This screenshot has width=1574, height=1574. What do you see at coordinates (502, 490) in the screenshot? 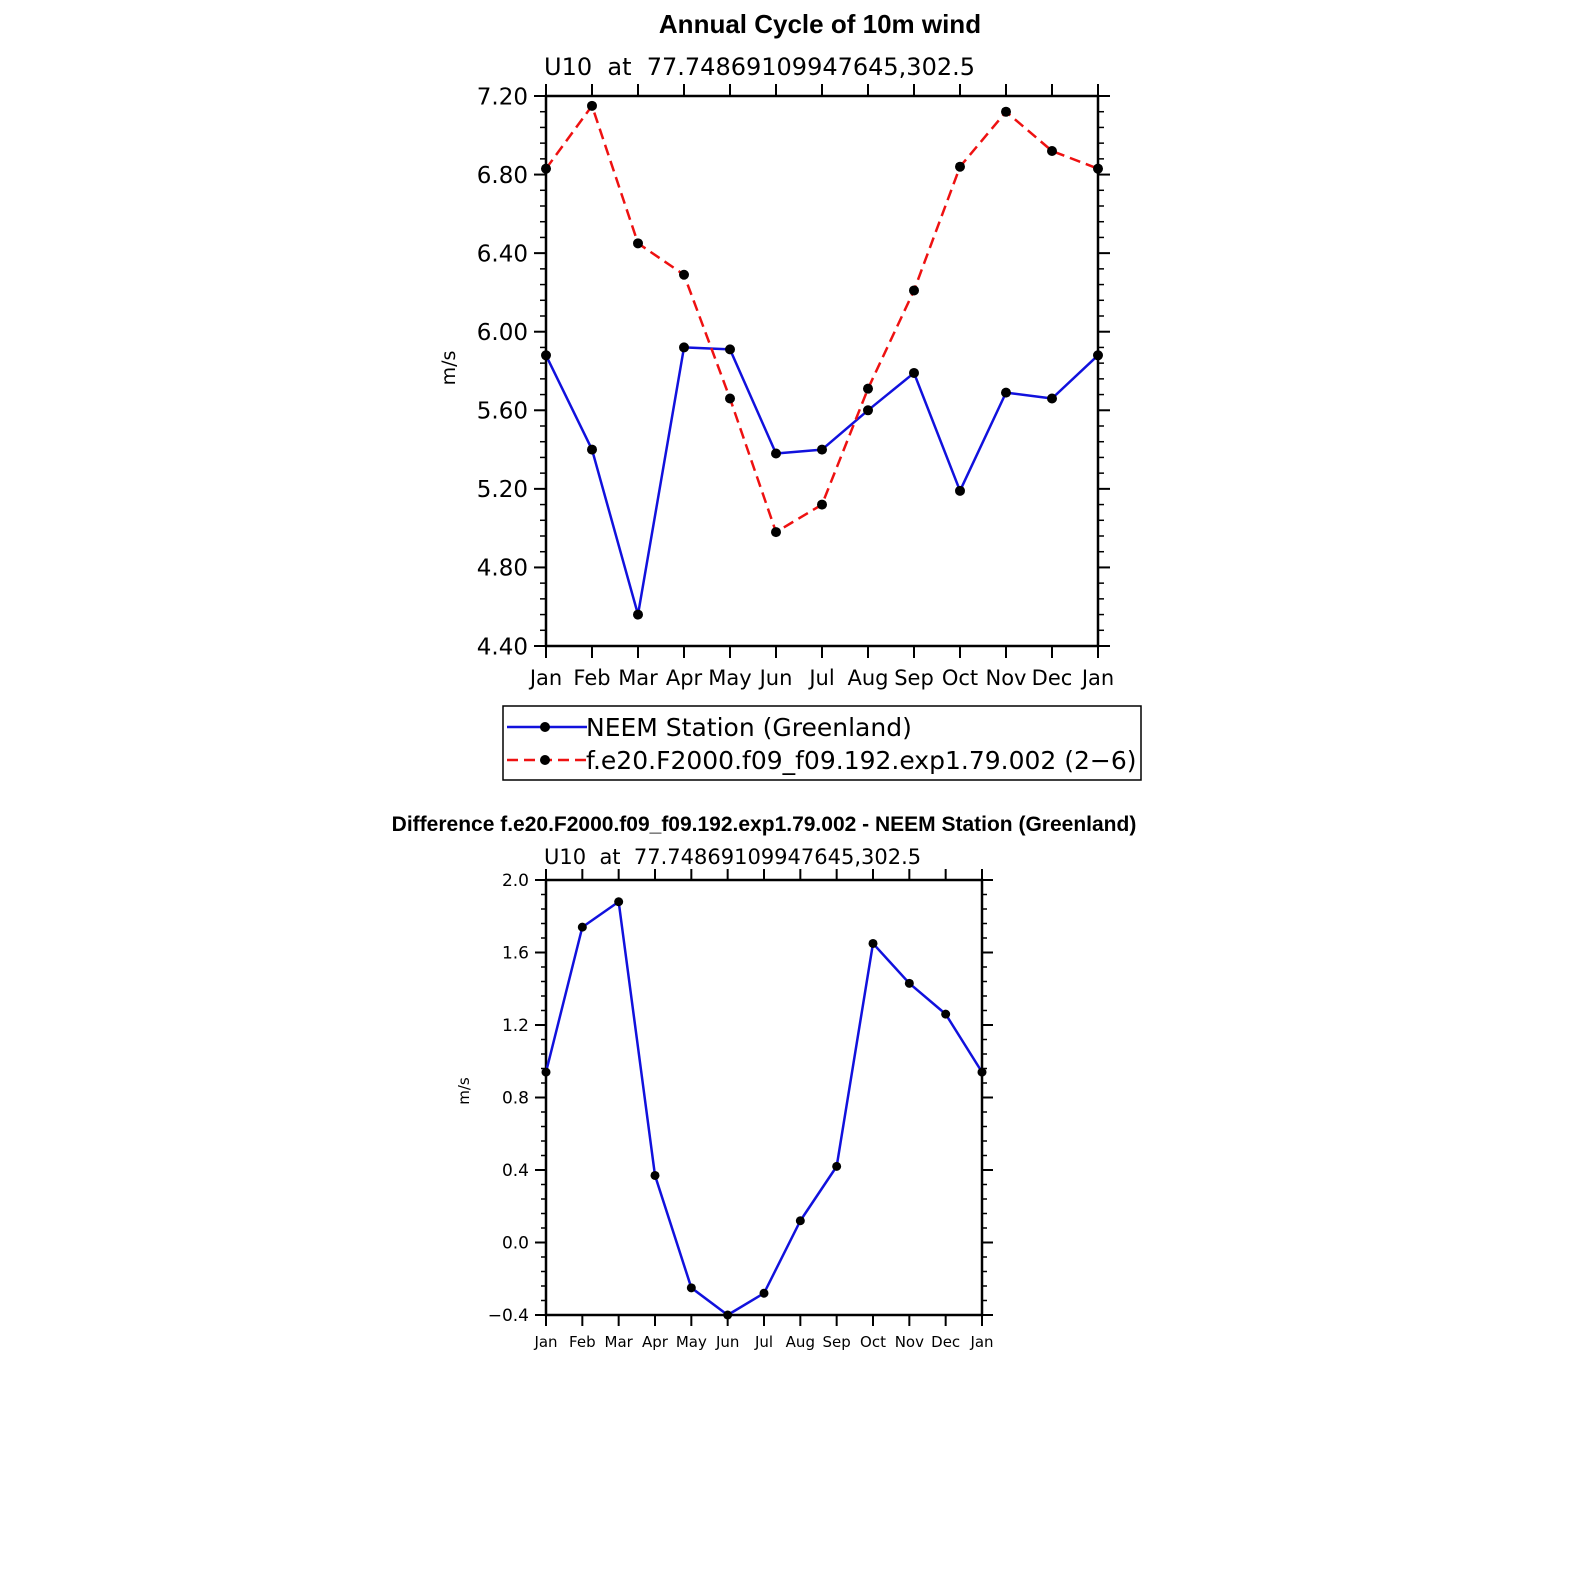
I see `y-tick-label: 5.20` at bounding box center [502, 490].